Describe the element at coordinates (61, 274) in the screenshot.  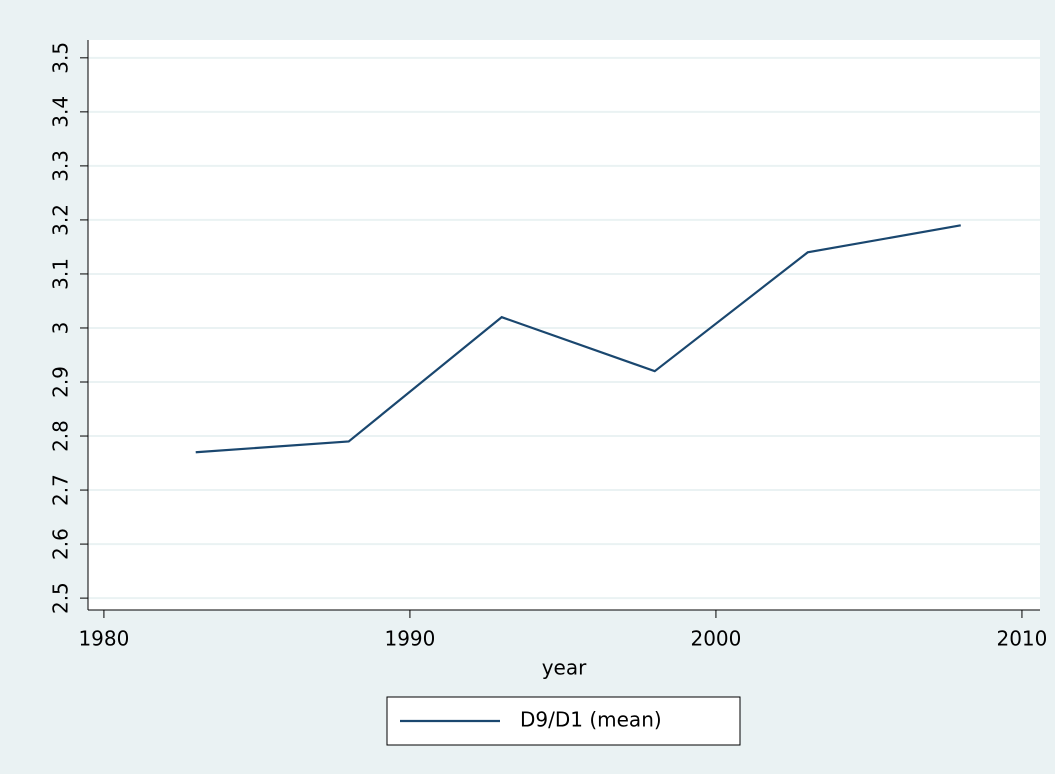
I see `y-tick-label: 3.1` at that location.